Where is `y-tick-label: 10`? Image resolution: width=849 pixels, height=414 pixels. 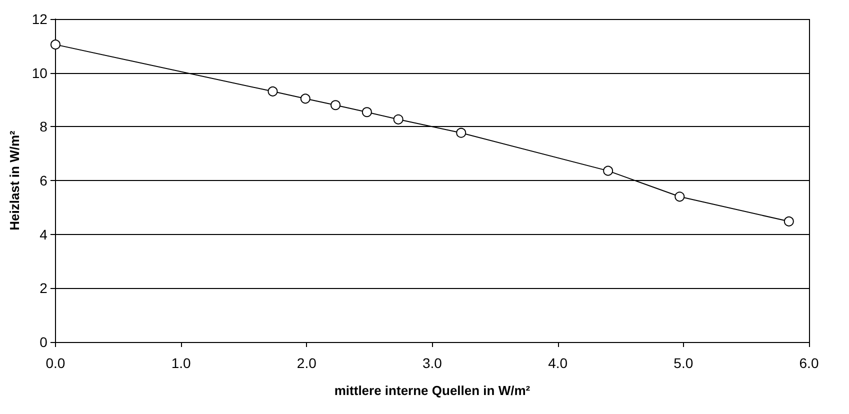
y-tick-label: 10 is located at coordinates (40, 72).